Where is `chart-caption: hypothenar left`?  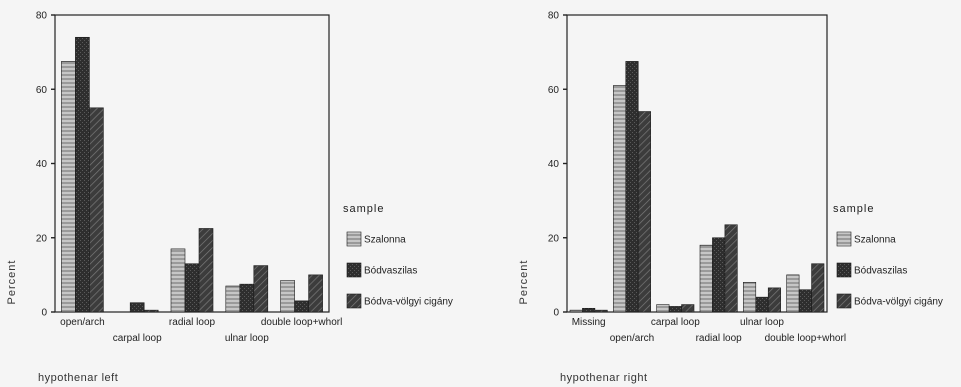
chart-caption: hypothenar left is located at coordinates (78, 378).